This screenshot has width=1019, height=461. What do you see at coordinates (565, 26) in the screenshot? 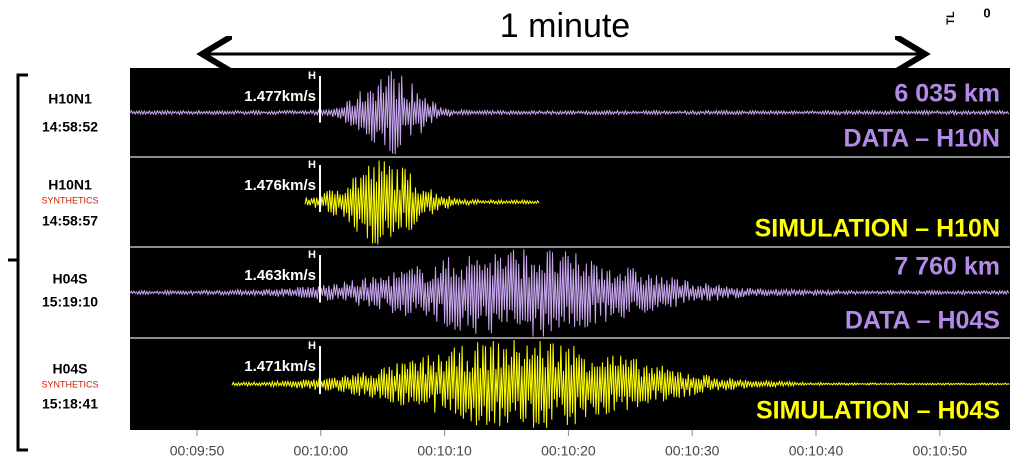
I see `title: 1 minute` at bounding box center [565, 26].